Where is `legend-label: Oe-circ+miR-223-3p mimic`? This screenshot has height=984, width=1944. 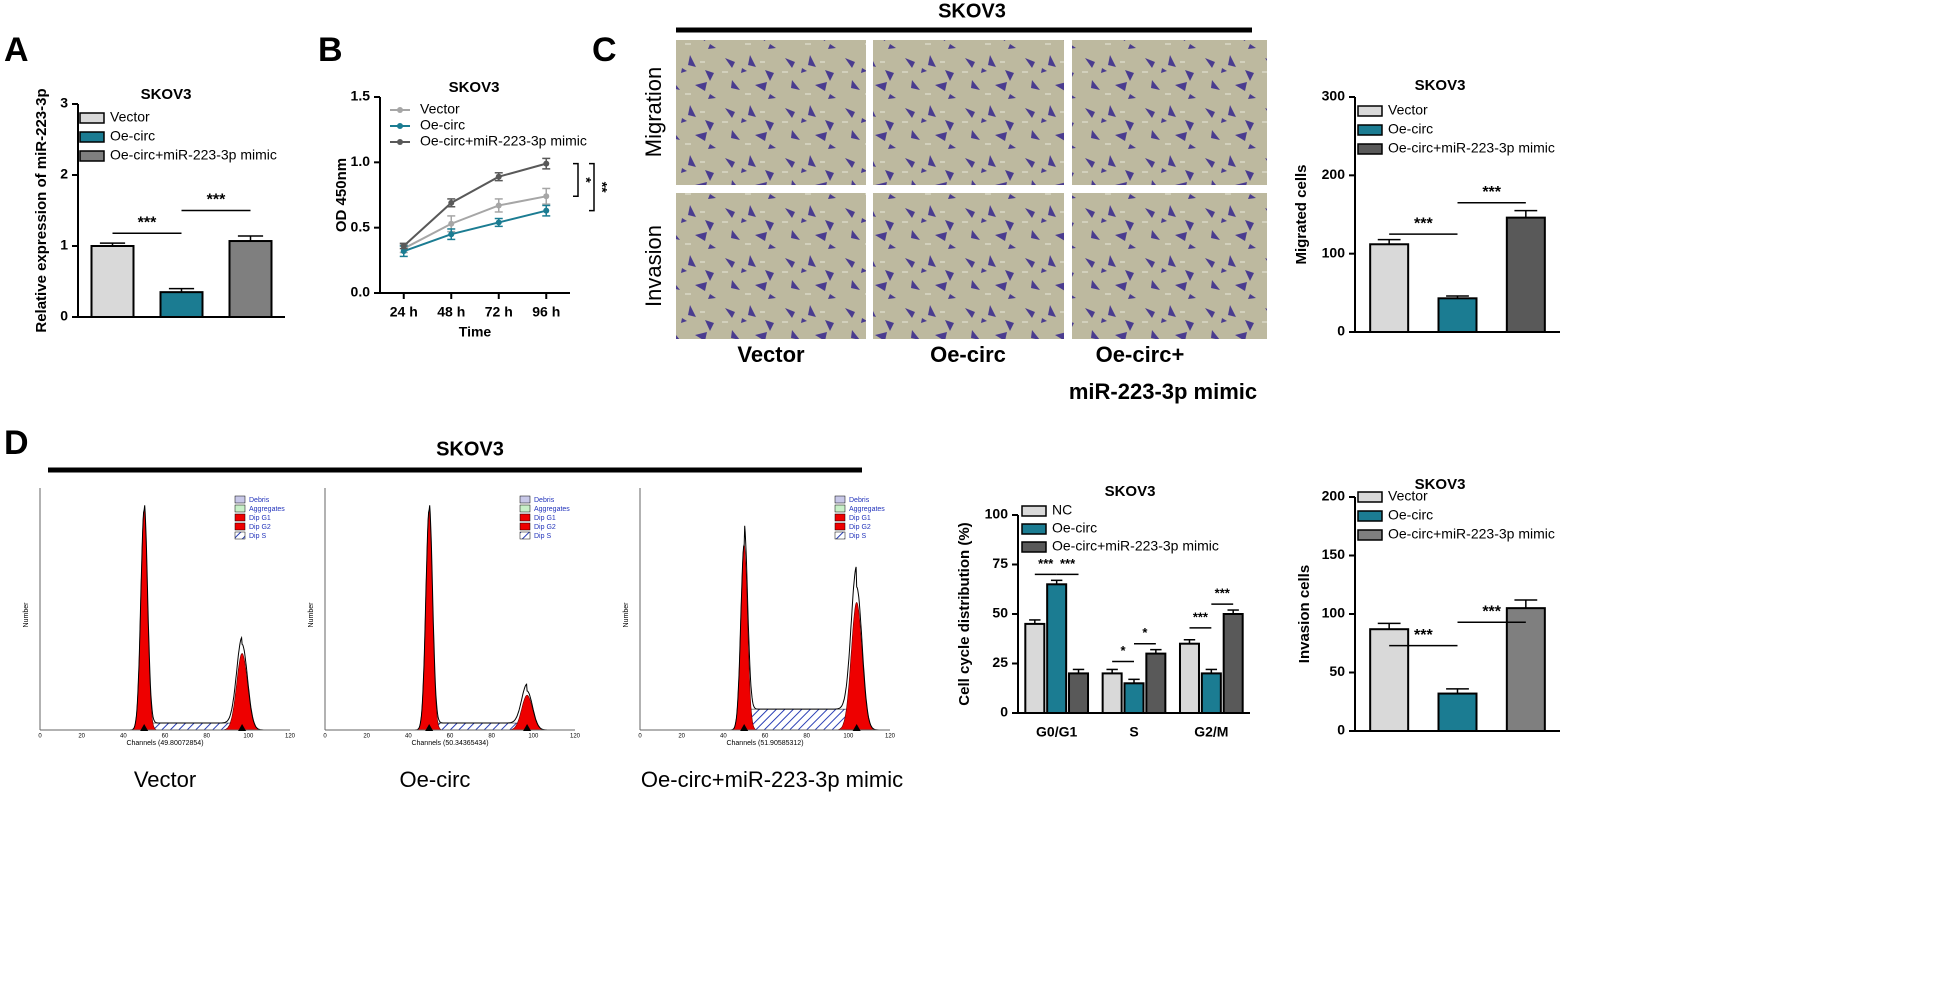 legend-label: Oe-circ+miR-223-3p mimic is located at coordinates (1471, 148).